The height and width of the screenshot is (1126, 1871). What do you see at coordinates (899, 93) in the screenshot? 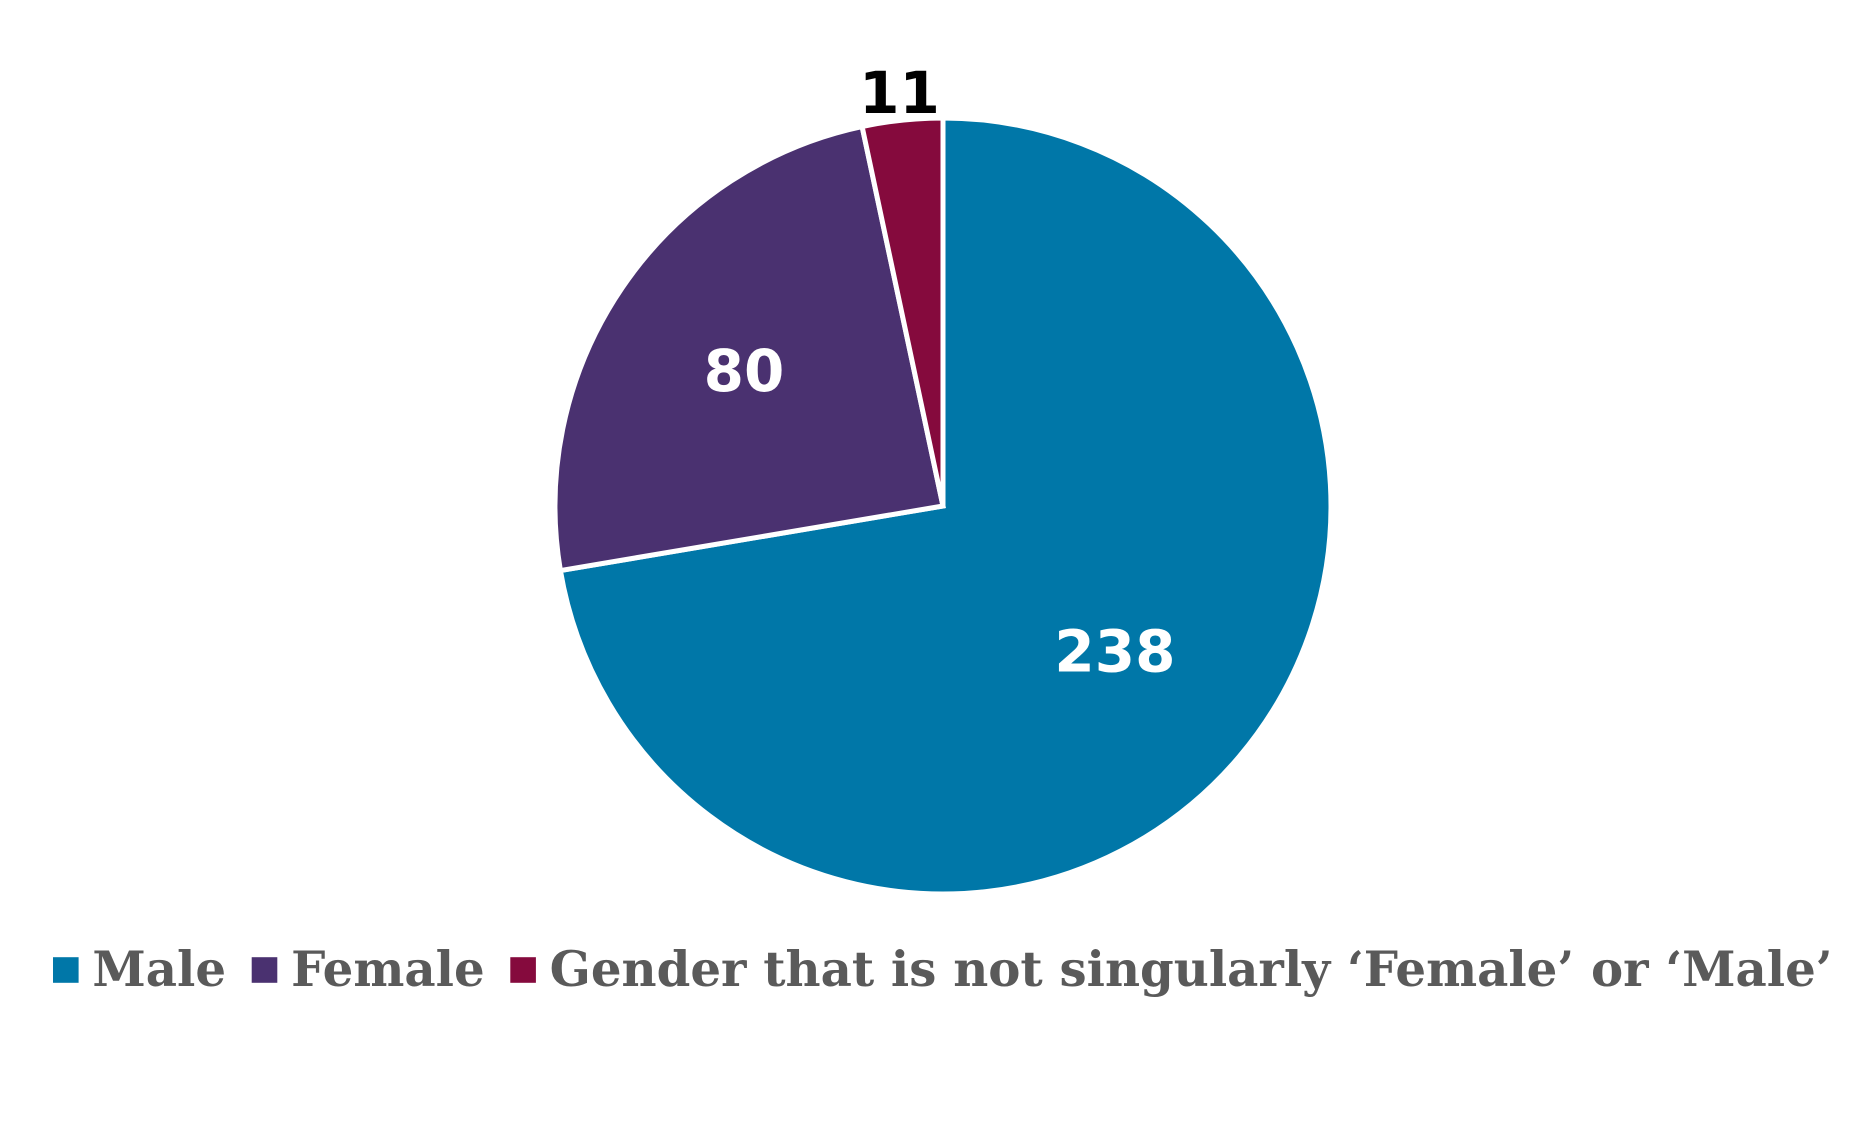
I see `data-label-3: 11` at bounding box center [899, 93].